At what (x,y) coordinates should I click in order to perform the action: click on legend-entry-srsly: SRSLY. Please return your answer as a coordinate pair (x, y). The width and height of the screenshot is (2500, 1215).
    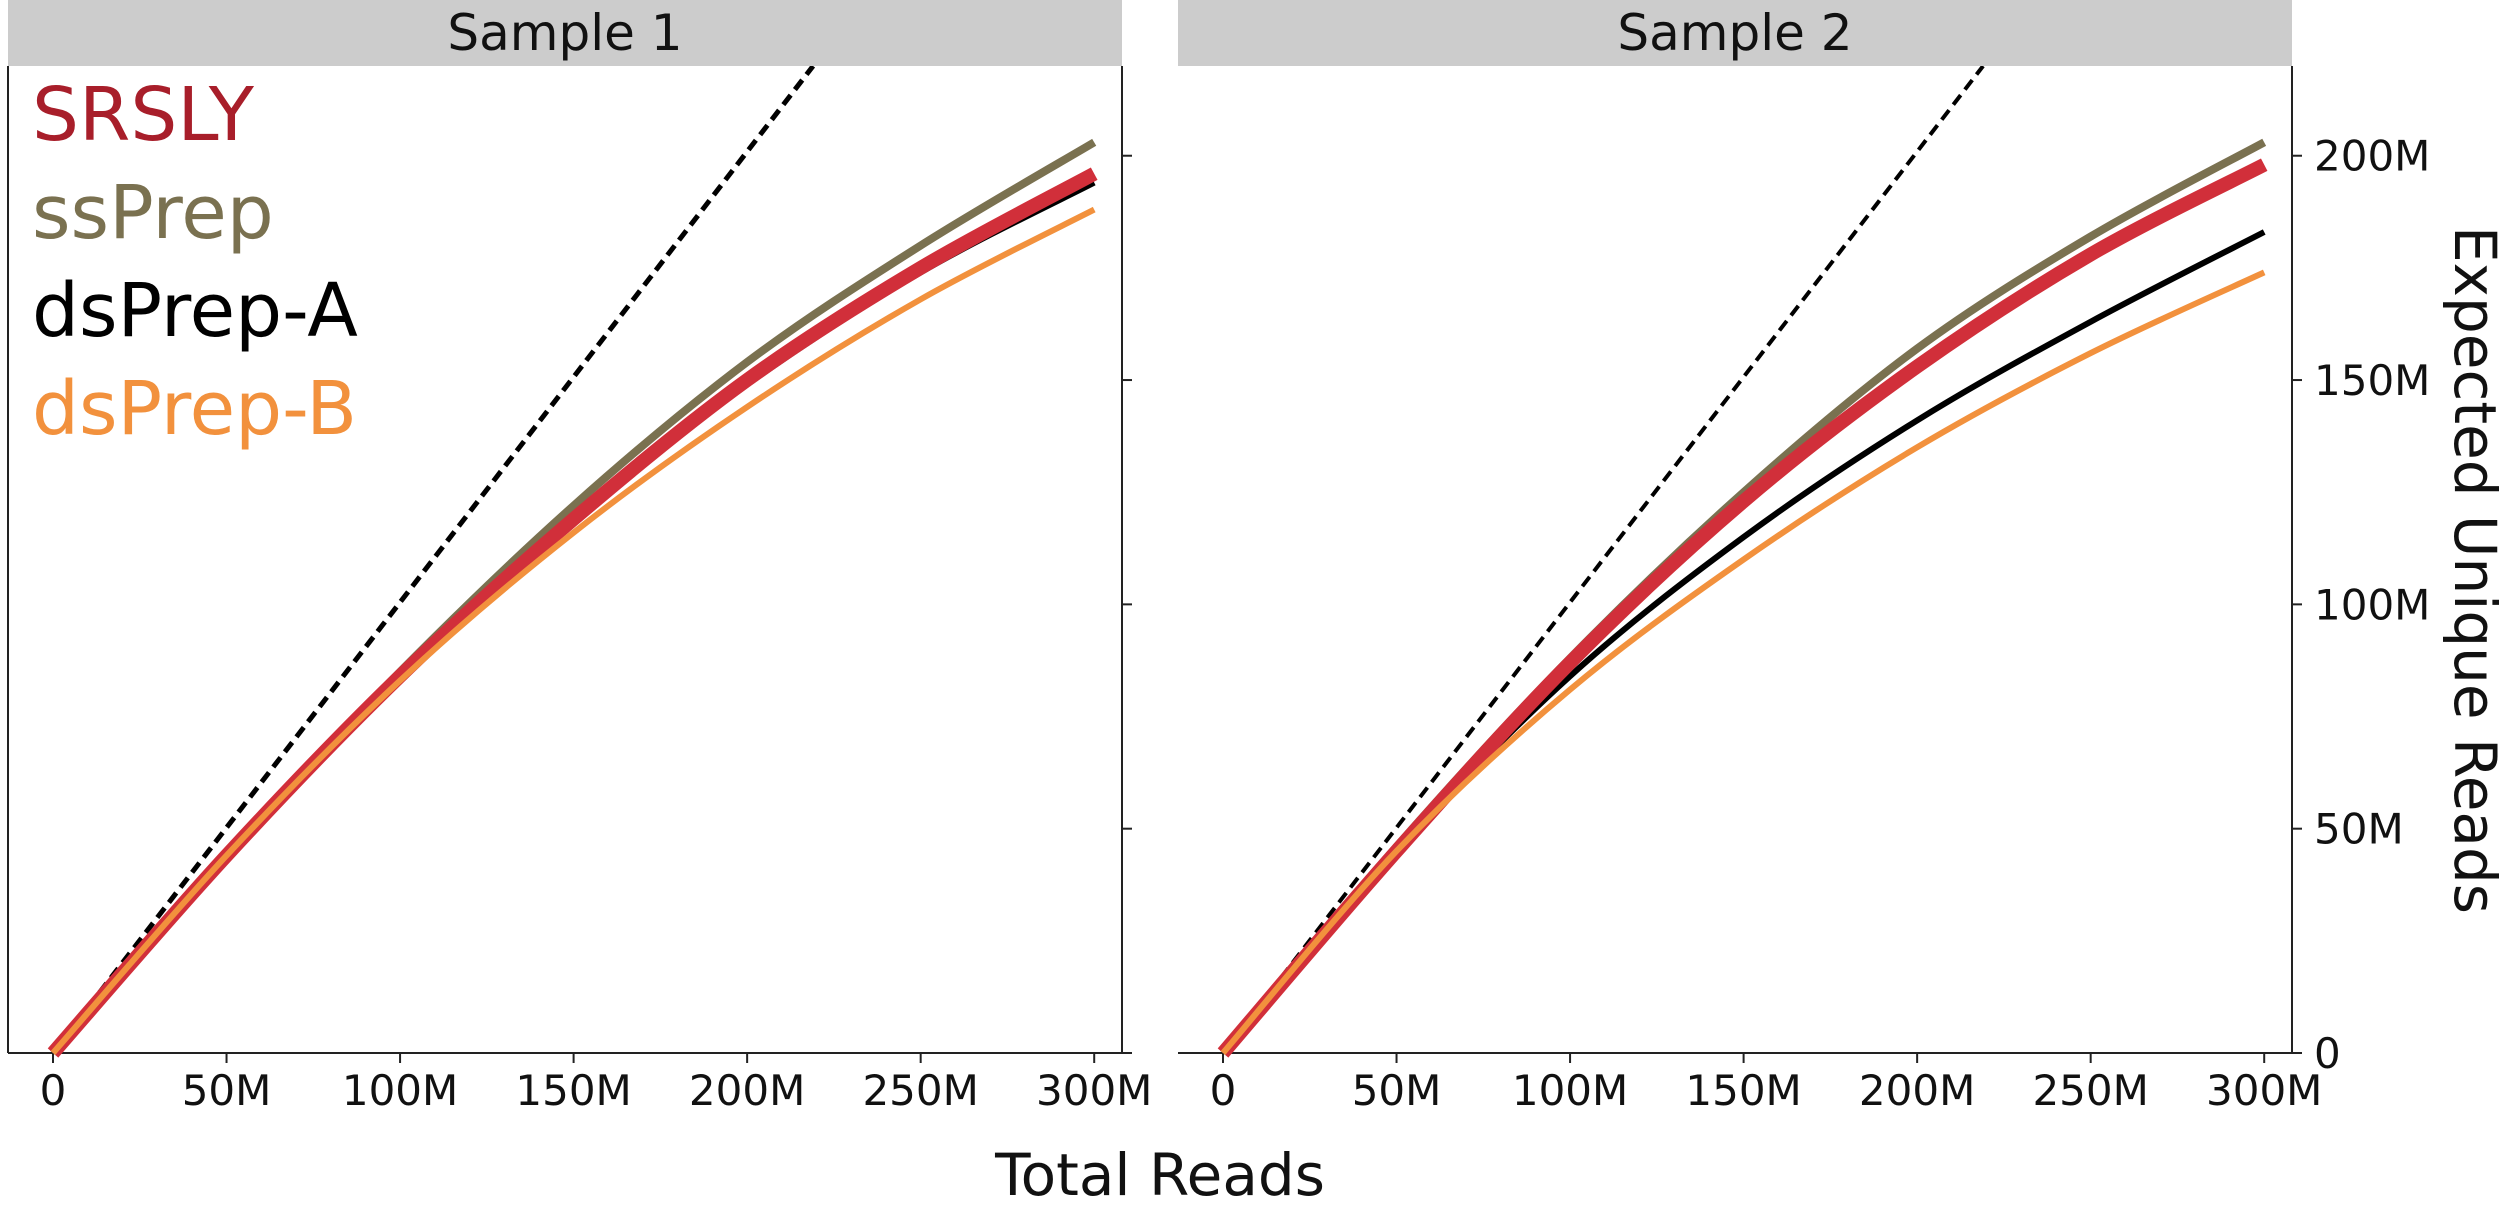
    Looking at the image, I should click on (143, 115).